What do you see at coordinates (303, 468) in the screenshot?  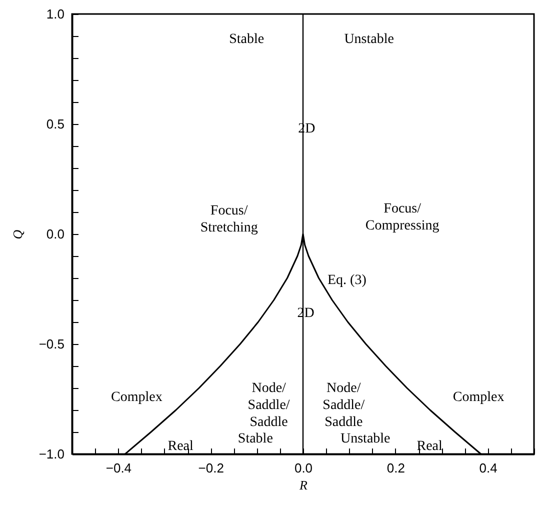 I see `x-tick-label: 0.0` at bounding box center [303, 468].